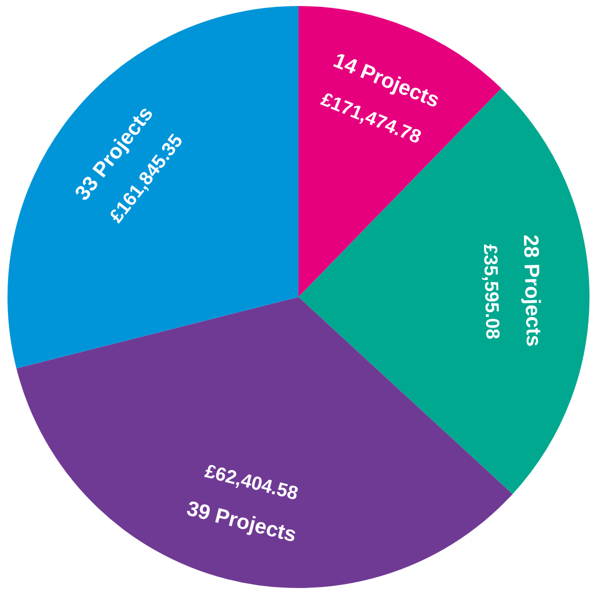  Describe the element at coordinates (531, 290) in the screenshot. I see `slice-label: 28 Projects` at that location.